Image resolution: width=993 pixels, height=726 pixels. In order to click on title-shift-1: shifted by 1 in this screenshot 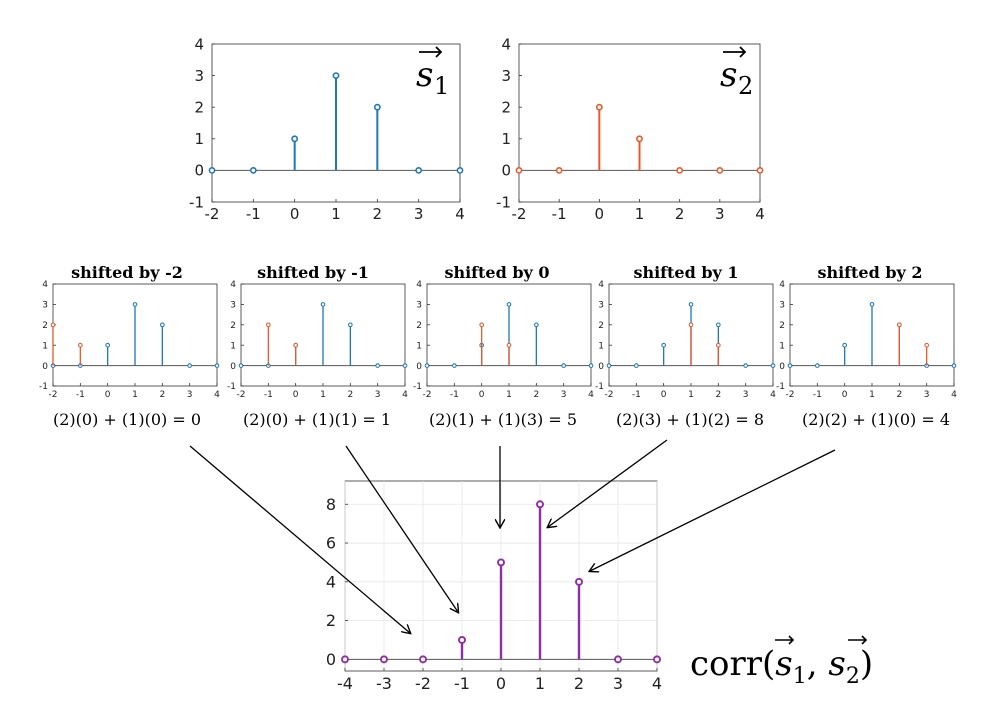, I will do `click(685, 272)`.